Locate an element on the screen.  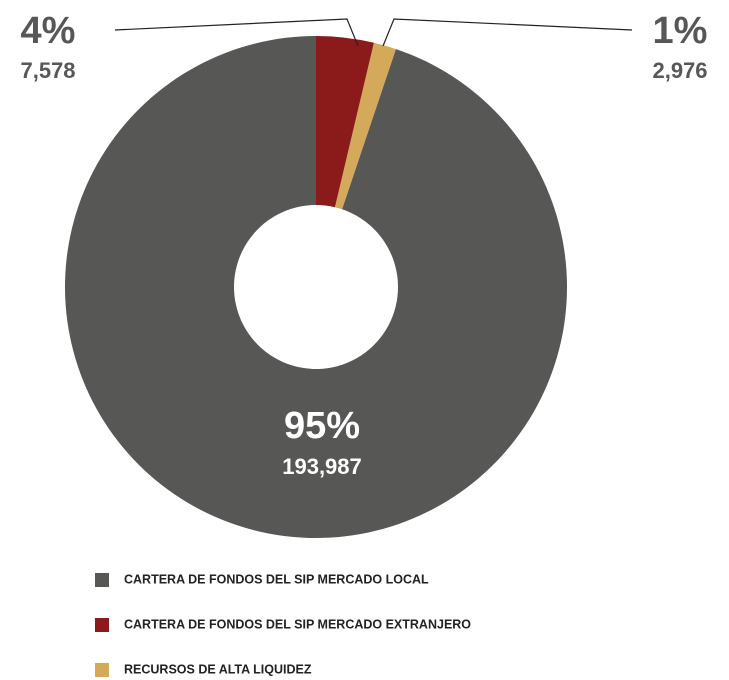
legend-label: CARTERA DE FONDOS DEL SIP MERCADO LOCAL is located at coordinates (276, 579).